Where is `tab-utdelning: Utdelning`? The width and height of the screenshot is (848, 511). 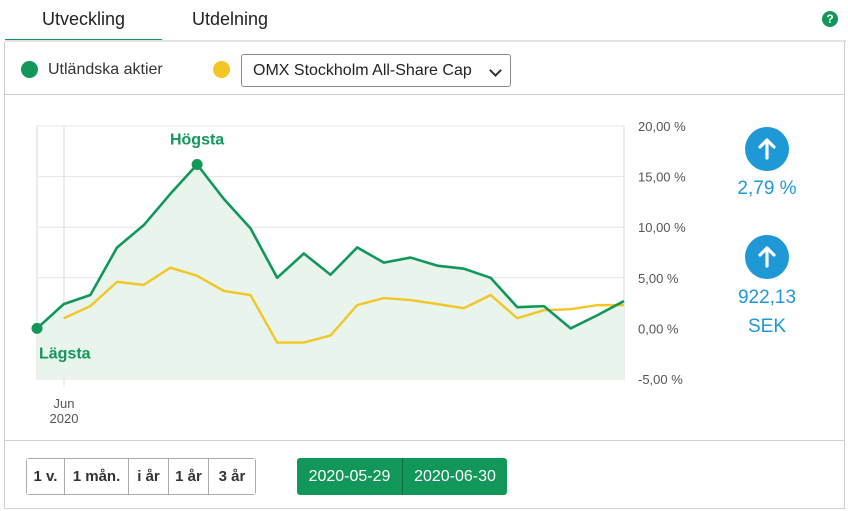
tab-utdelning: Utdelning is located at coordinates (230, 19).